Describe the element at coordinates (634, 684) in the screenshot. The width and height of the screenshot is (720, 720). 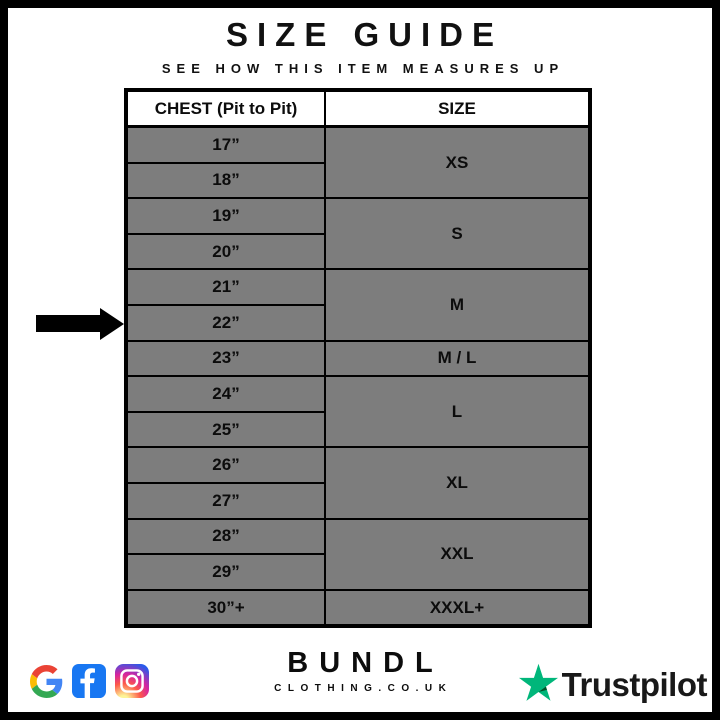
I see `trustpilot-label: Trustpilot` at that location.